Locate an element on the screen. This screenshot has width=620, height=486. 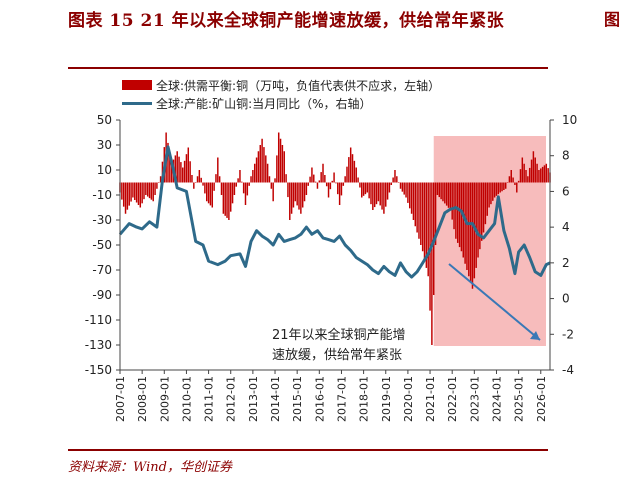
x-tick-label: 2021-01 is located at coordinates (430, 399).